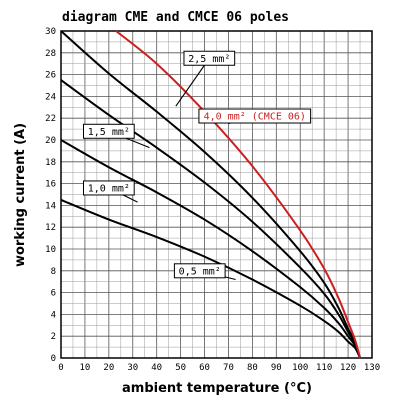 The width and height of the screenshot is (400, 400). I want to click on y-tick-label: 20, so click(50, 141).